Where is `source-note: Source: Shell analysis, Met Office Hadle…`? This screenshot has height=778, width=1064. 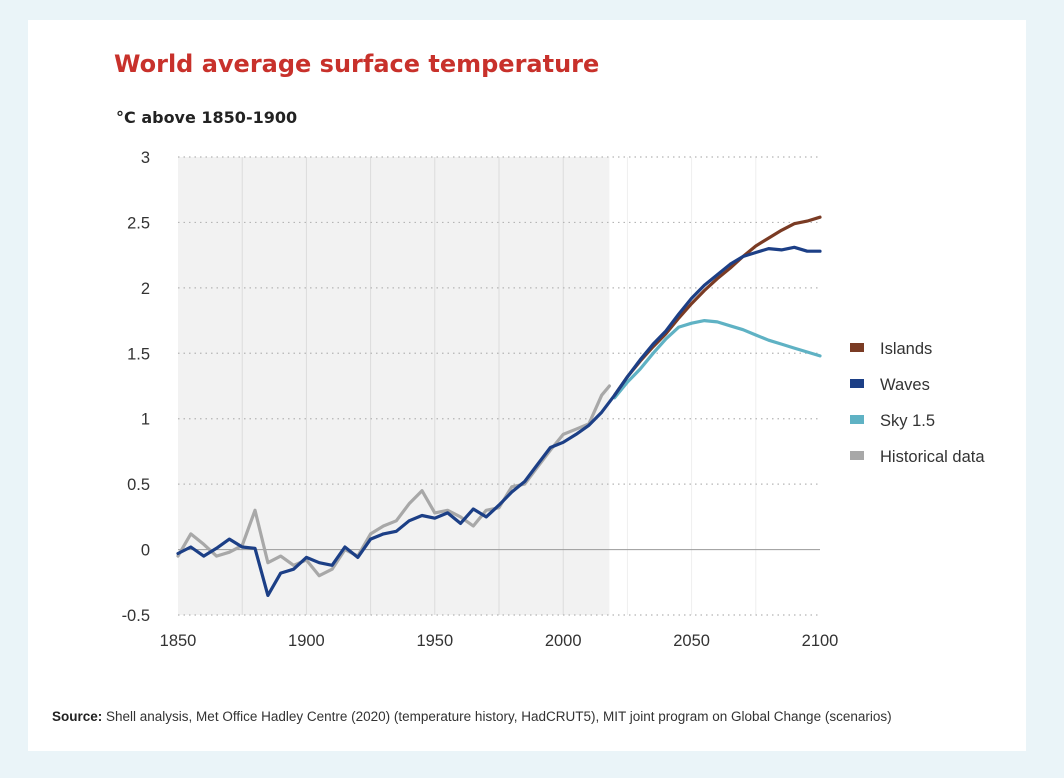
source-note: Source: Shell analysis, Met Office Hadle… is located at coordinates (472, 716).